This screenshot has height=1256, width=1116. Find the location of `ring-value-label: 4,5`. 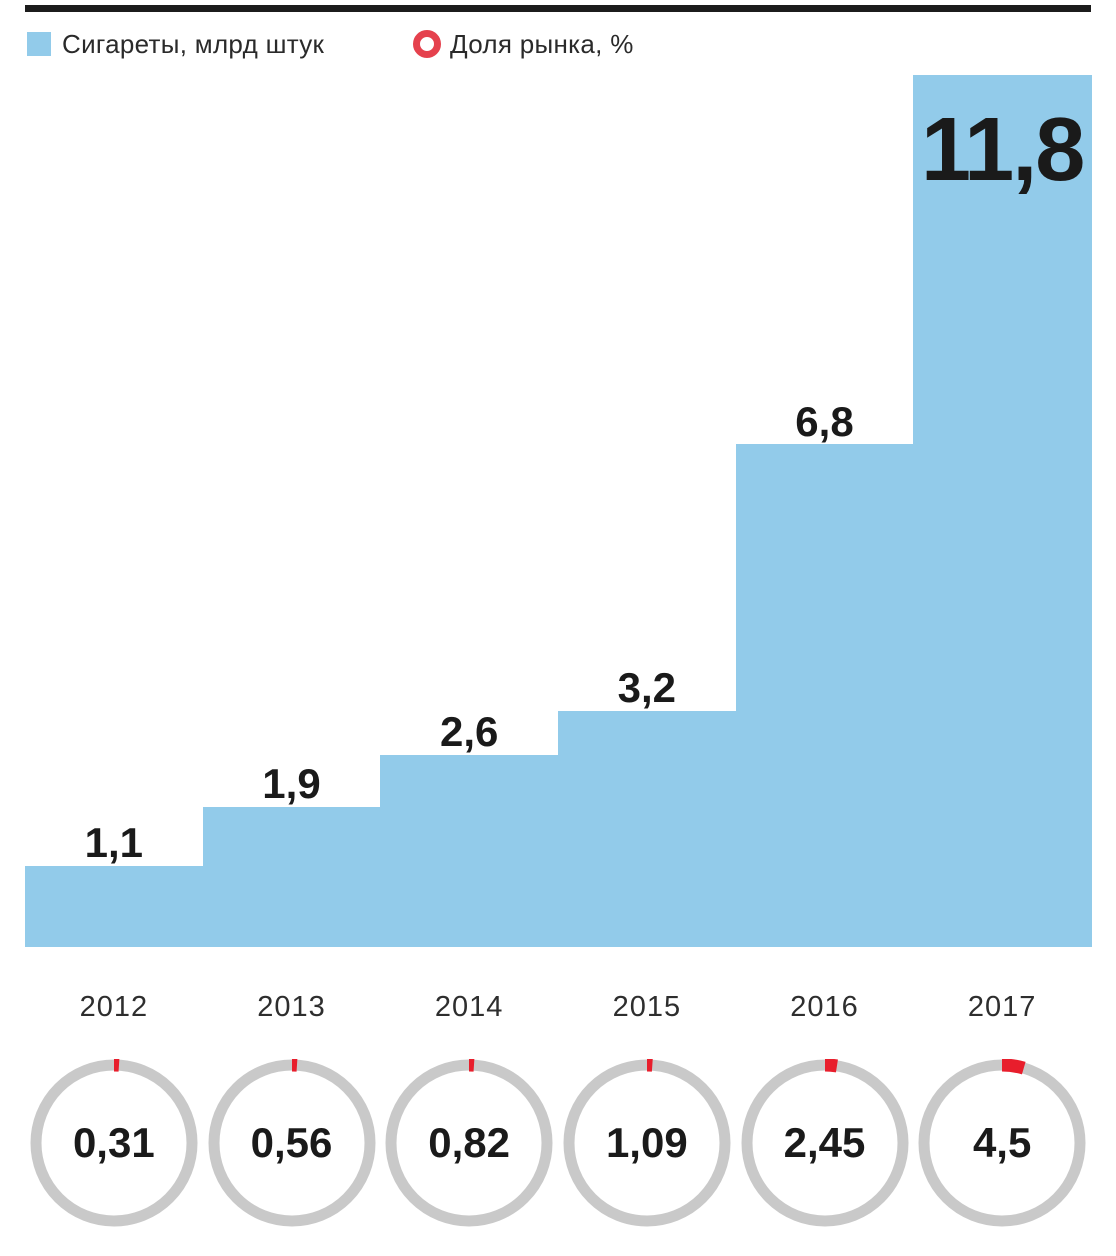

ring-value-label: 4,5 is located at coordinates (1002, 1142).